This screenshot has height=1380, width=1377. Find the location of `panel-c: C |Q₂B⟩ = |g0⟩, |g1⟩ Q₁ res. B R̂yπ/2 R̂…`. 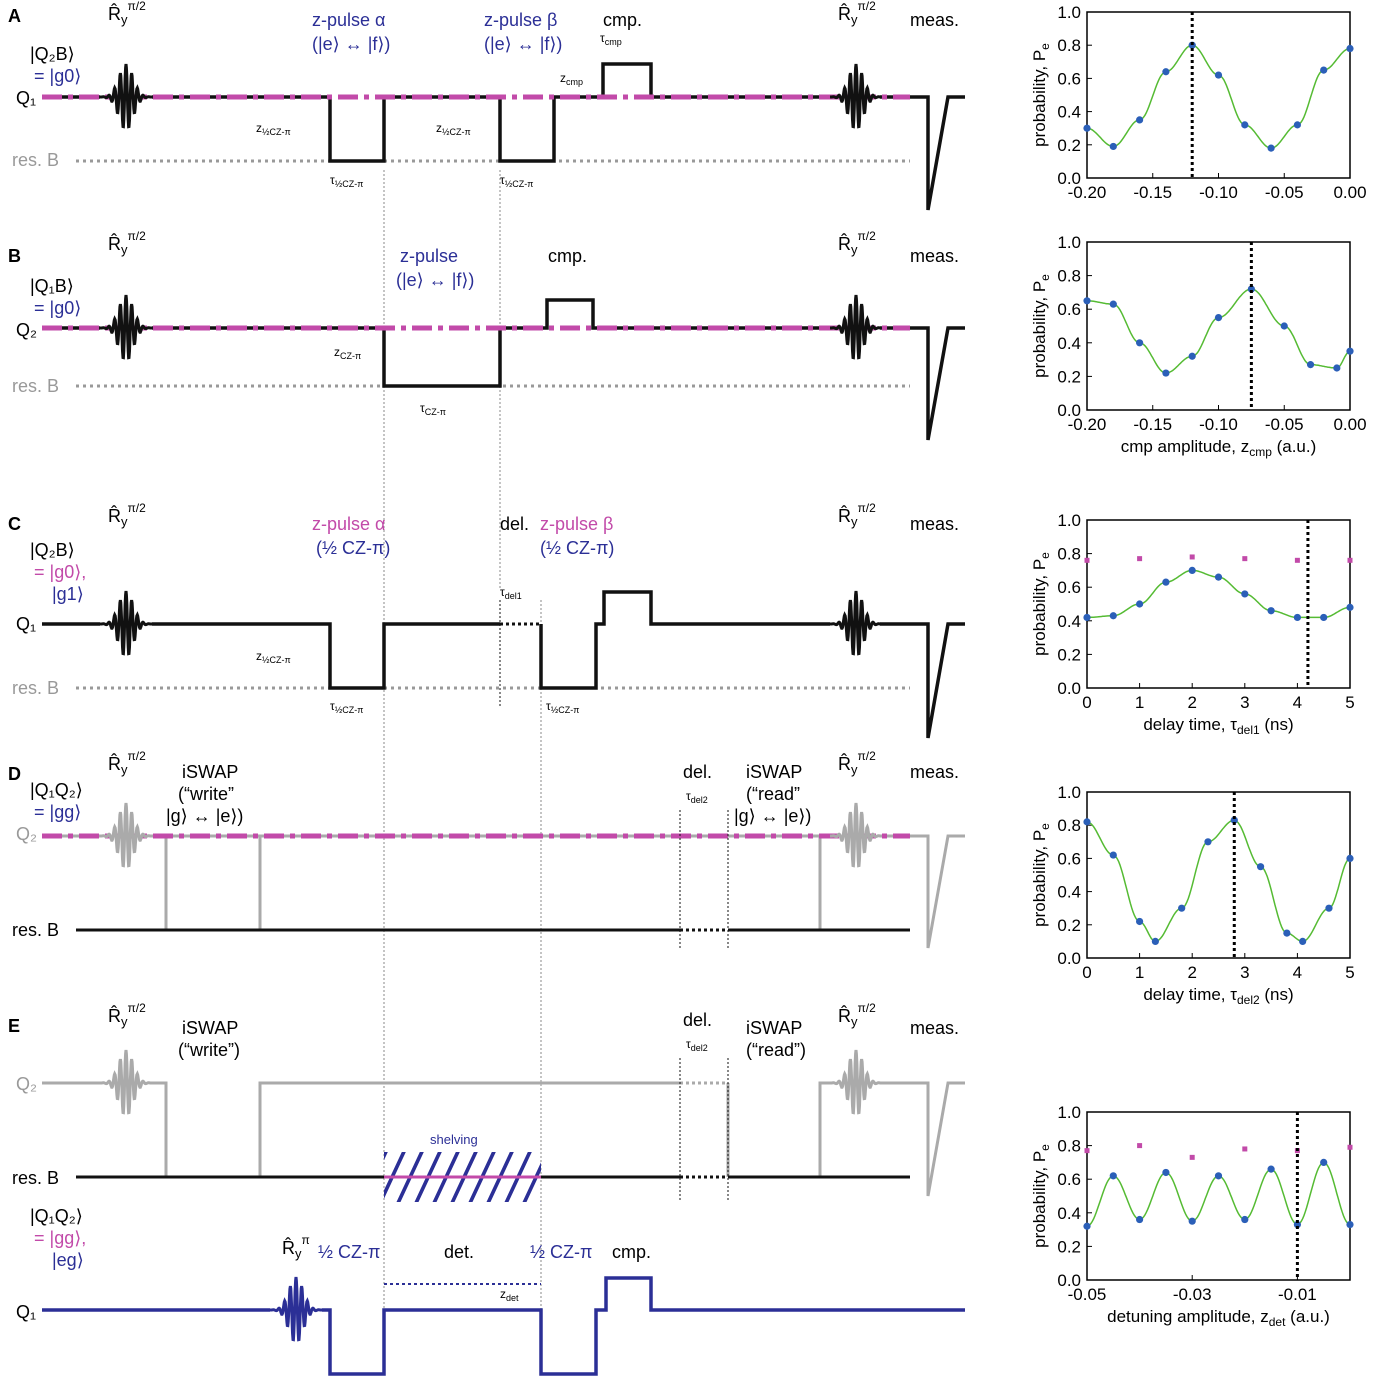

panel-c: C |Q₂B⟩ = |g0⟩, |g1⟩ Q₁ res. B R̂yπ/2 R̂… is located at coordinates (486, 620).